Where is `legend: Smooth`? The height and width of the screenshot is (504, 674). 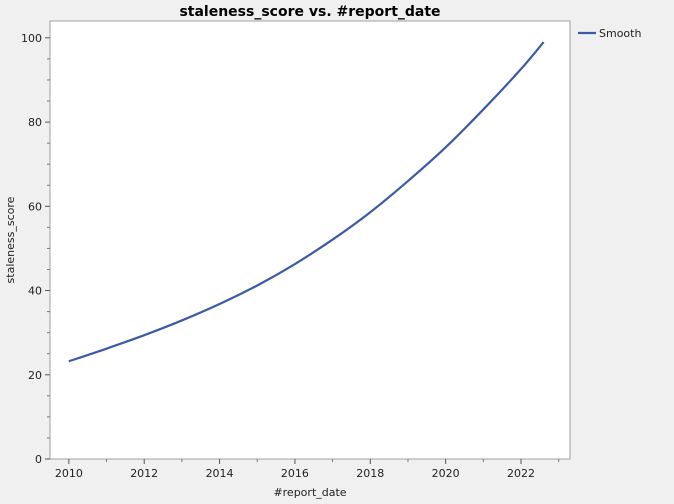
legend: Smooth is located at coordinates (609, 33).